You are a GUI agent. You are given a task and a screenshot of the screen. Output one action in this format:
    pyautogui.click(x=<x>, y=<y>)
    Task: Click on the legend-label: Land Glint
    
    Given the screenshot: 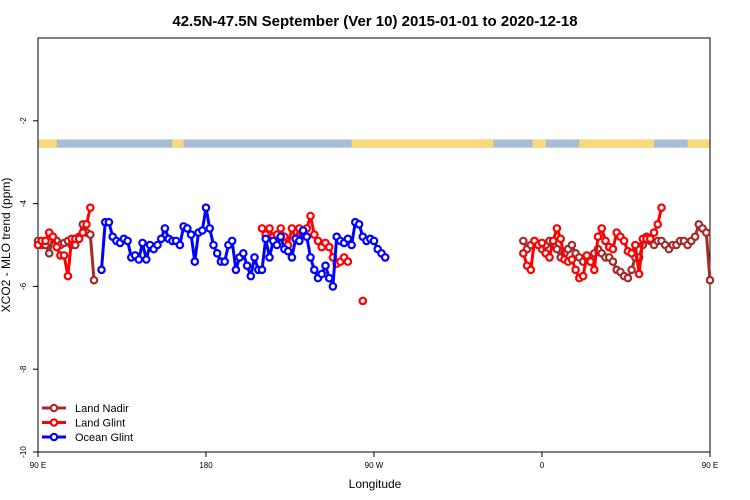 What is the action you would take?
    pyautogui.click(x=100, y=424)
    